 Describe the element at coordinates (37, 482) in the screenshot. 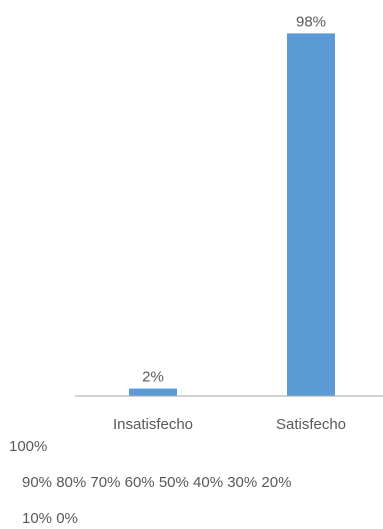

I see `y-tick-label-90: 90%` at that location.